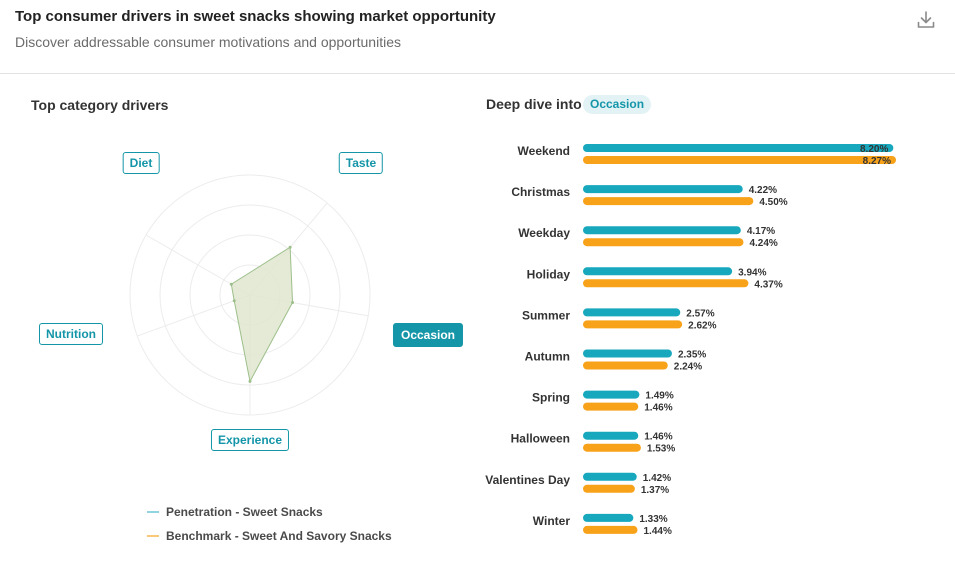 This screenshot has width=955, height=565. Describe the element at coordinates (71, 334) in the screenshot. I see `axis-nutrition-button: Nutrition` at that location.